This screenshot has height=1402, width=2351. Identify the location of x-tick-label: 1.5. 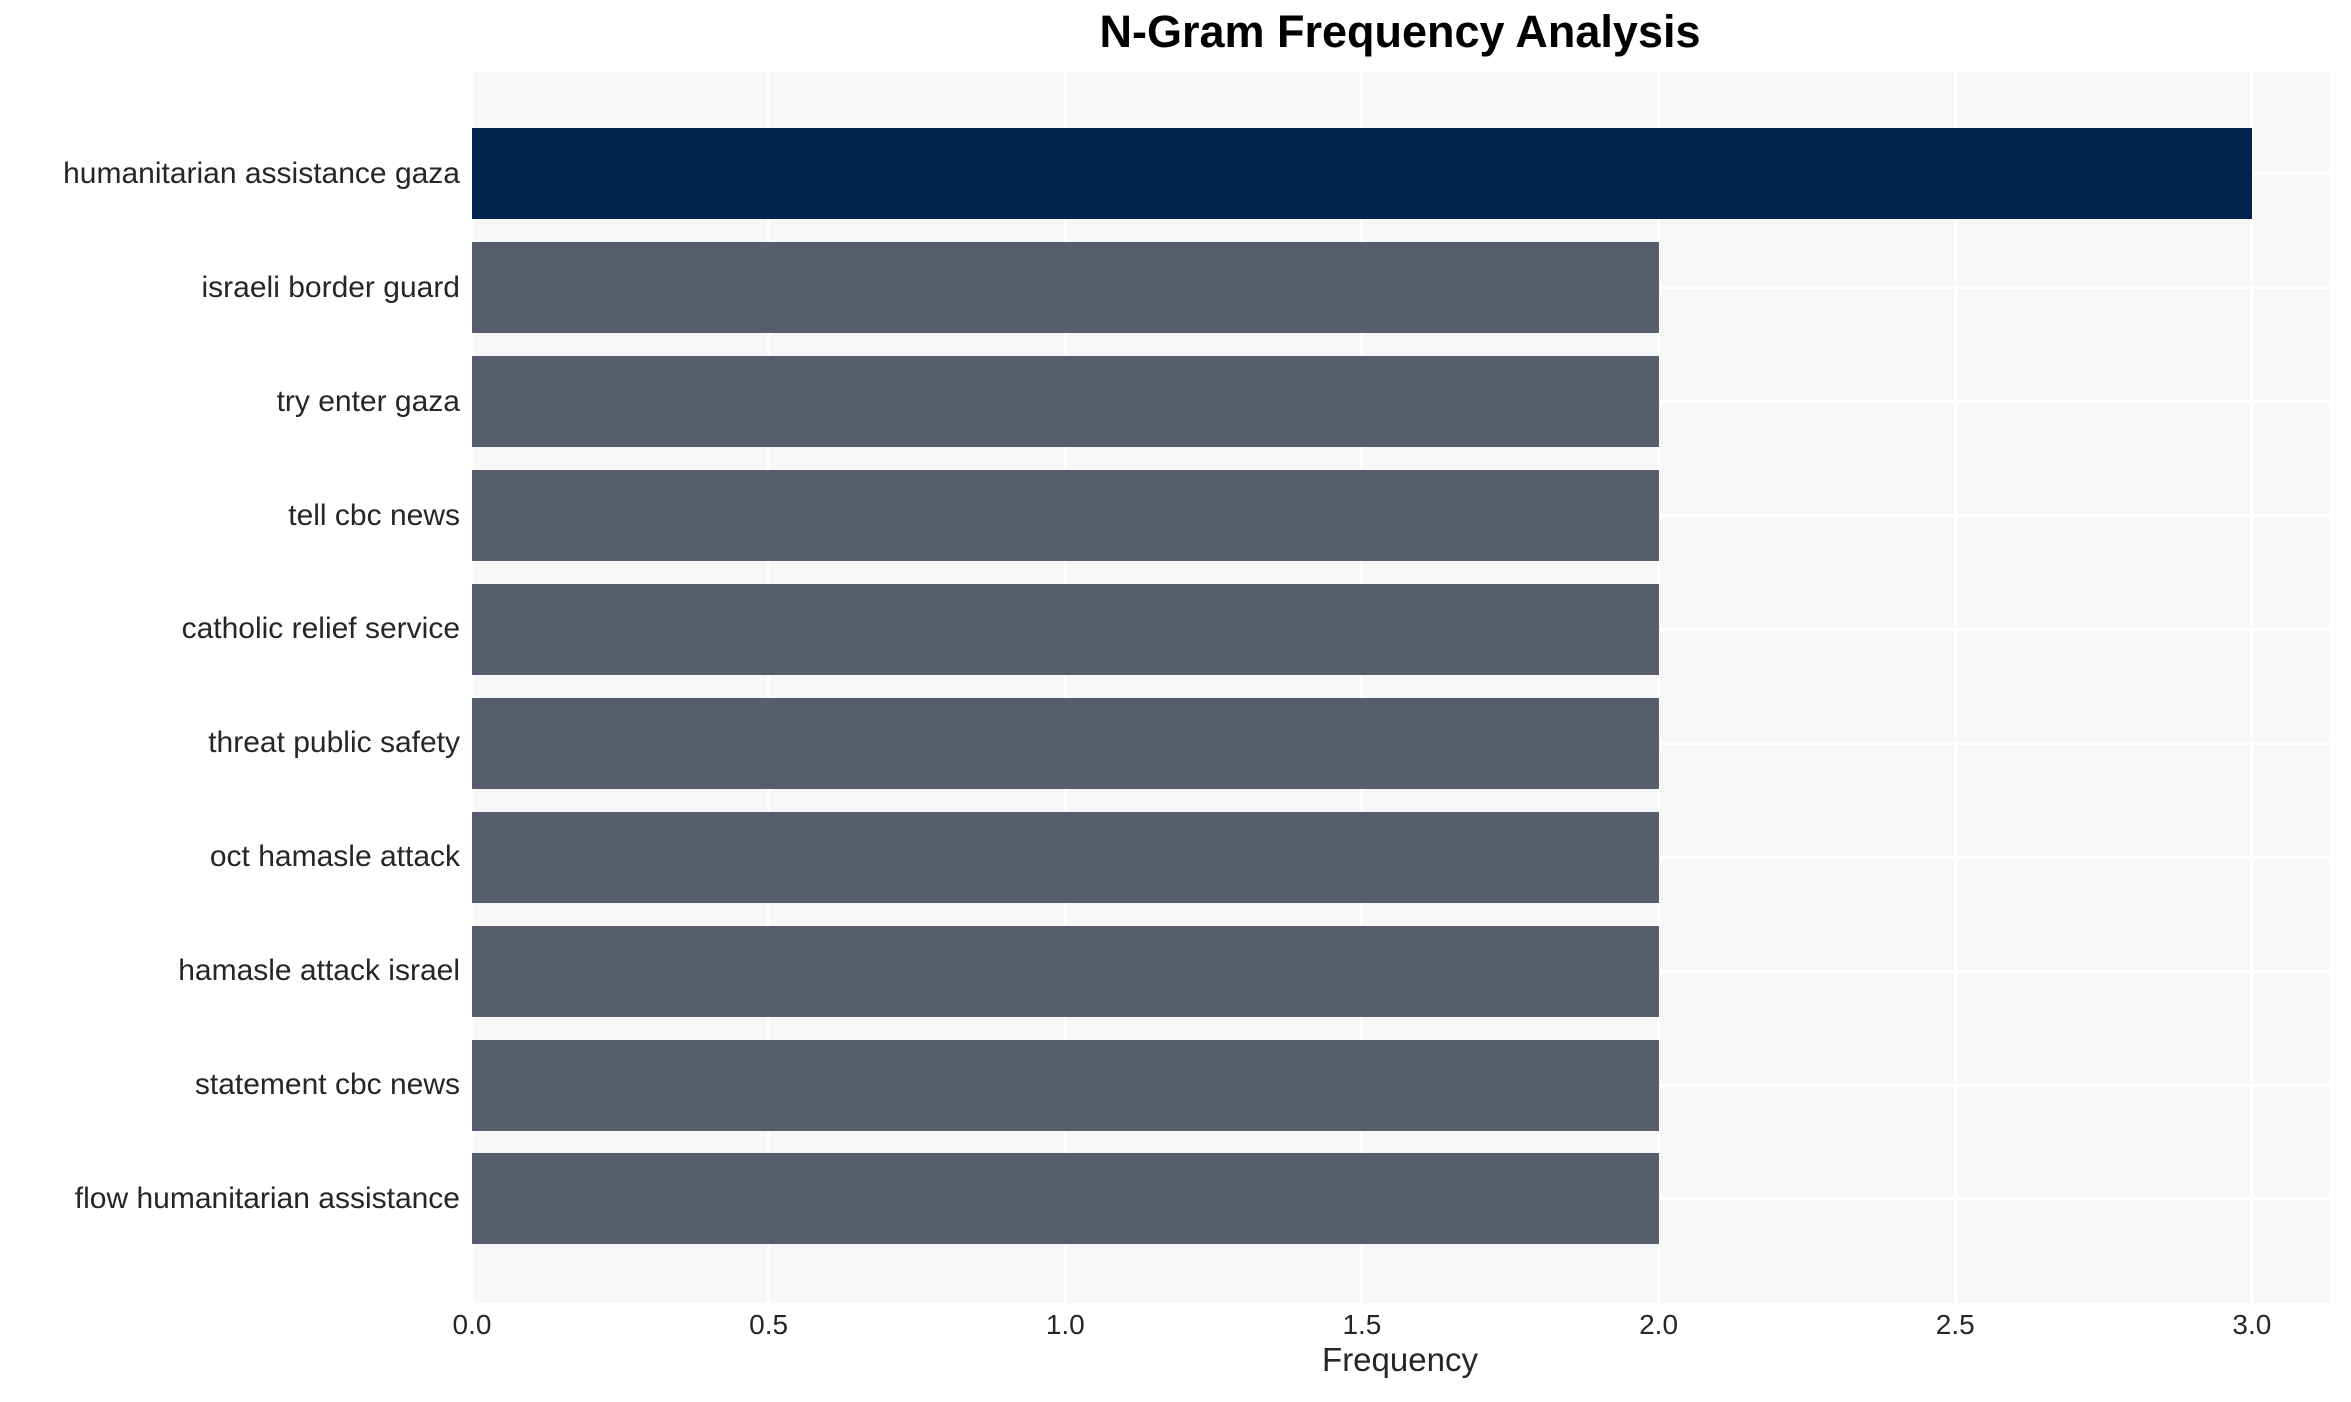
(1362, 1324).